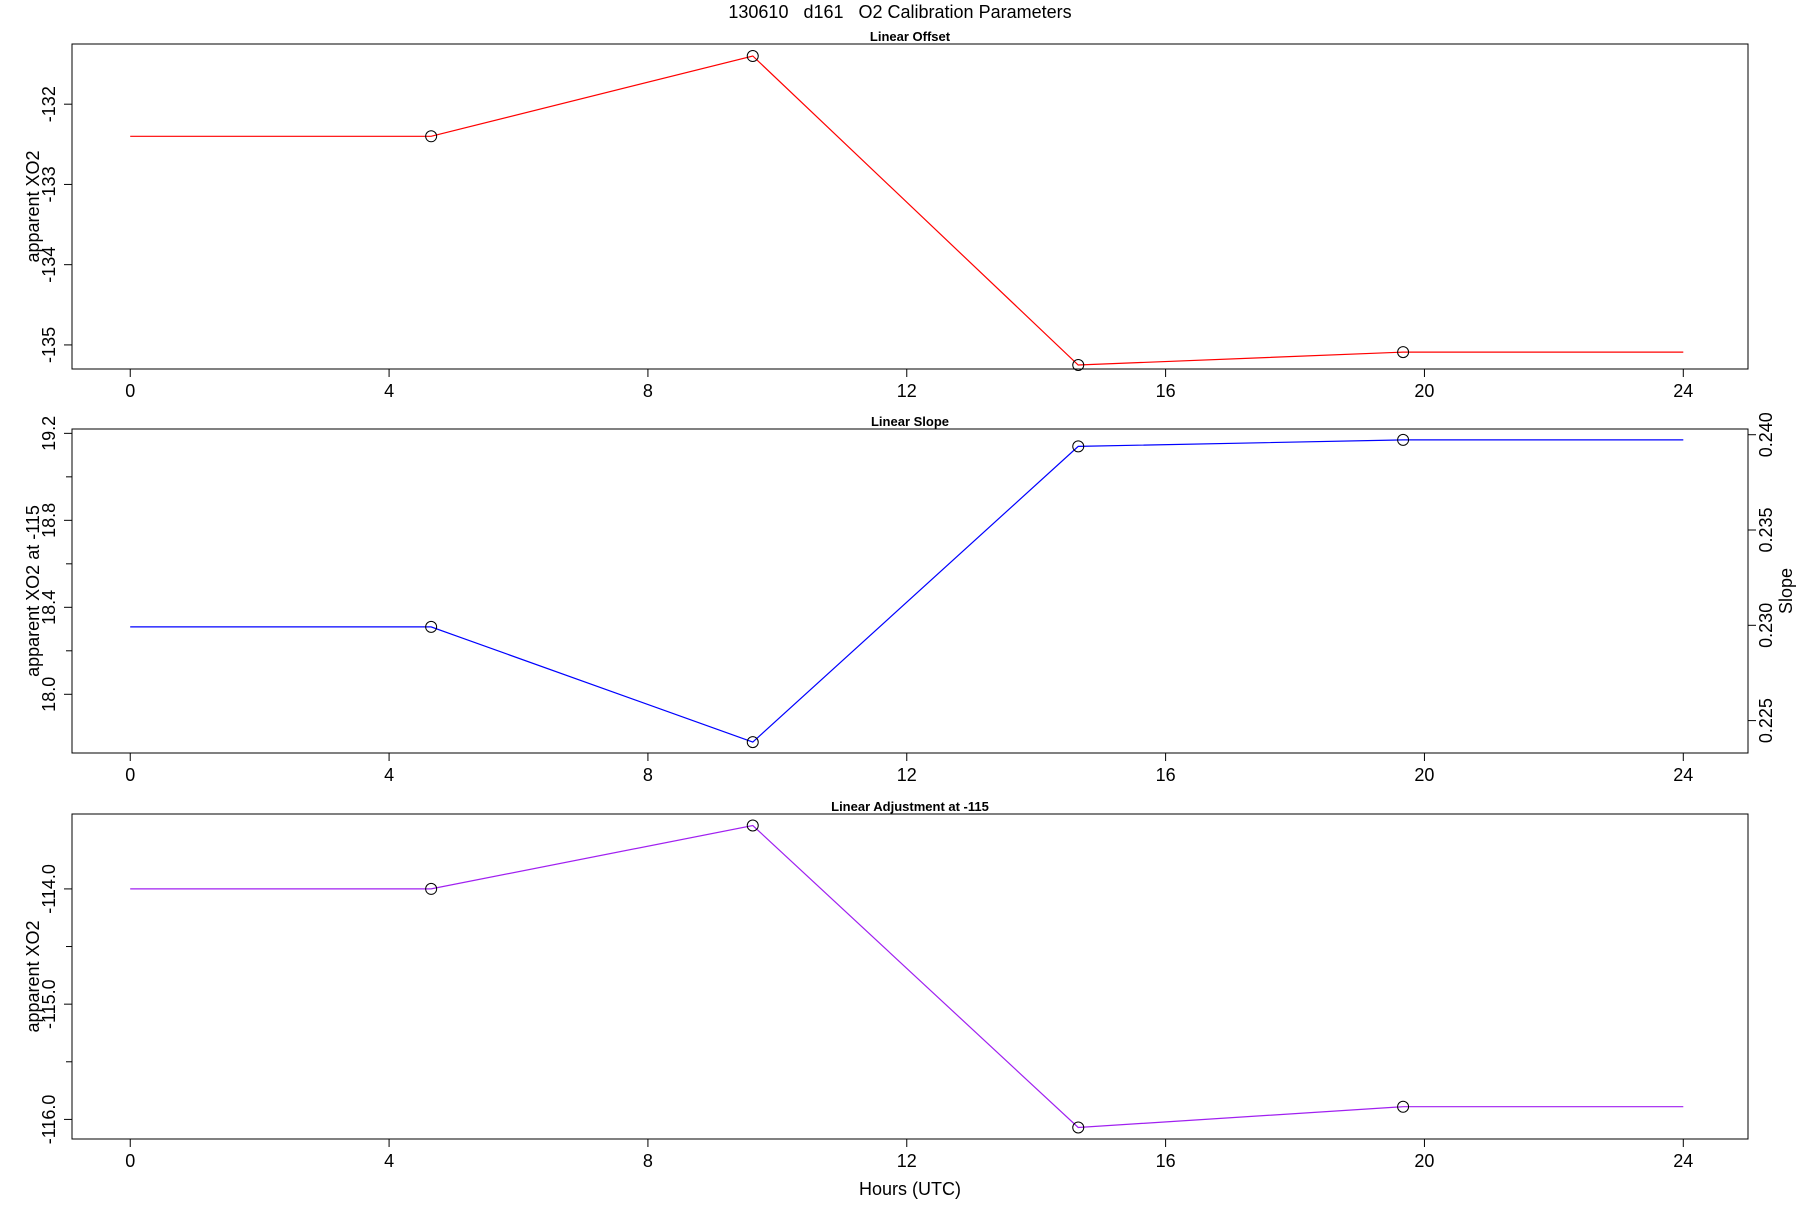  I want to click on y-axis-title: apparent XO2 at -115, so click(33, 591).